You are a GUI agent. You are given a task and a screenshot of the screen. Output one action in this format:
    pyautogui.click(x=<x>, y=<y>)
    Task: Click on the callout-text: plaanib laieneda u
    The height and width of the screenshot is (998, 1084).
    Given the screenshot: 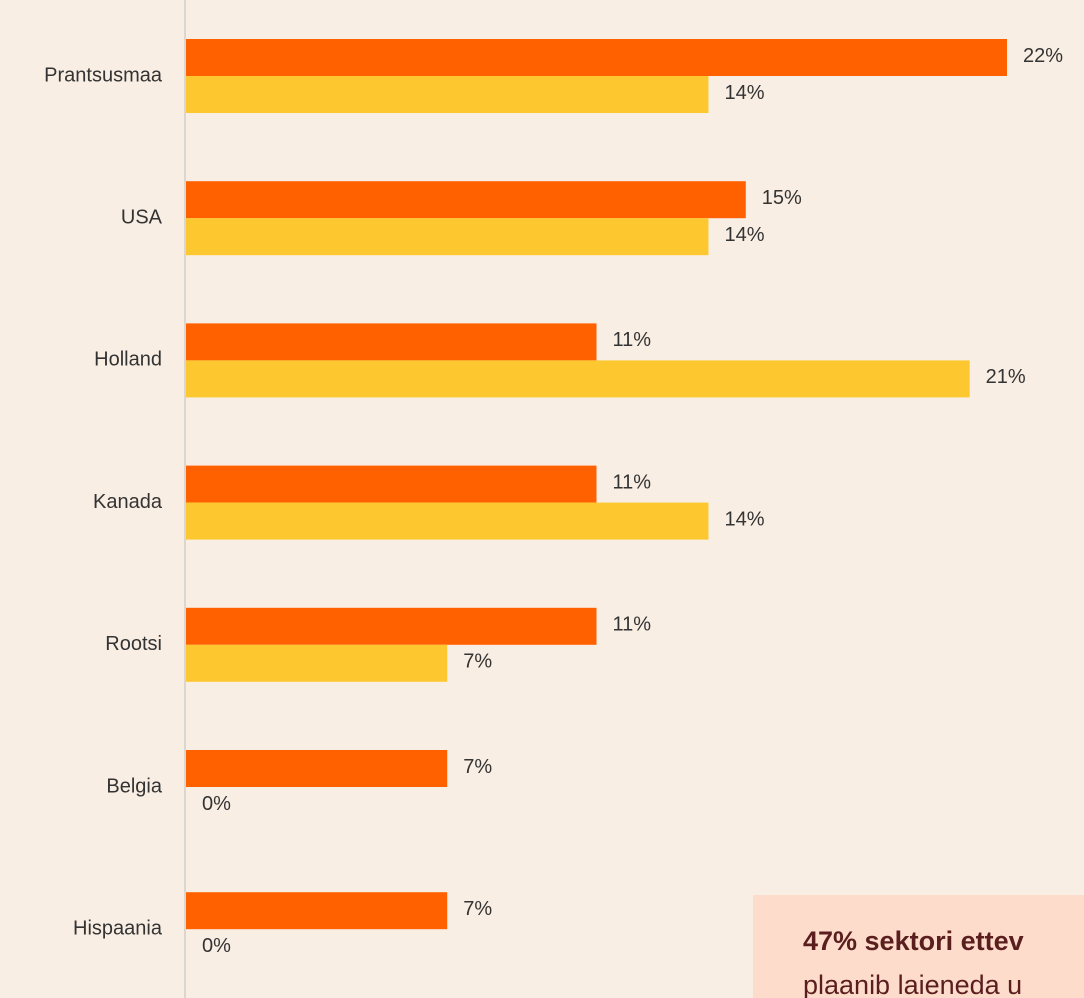 What is the action you would take?
    pyautogui.click(x=912, y=984)
    